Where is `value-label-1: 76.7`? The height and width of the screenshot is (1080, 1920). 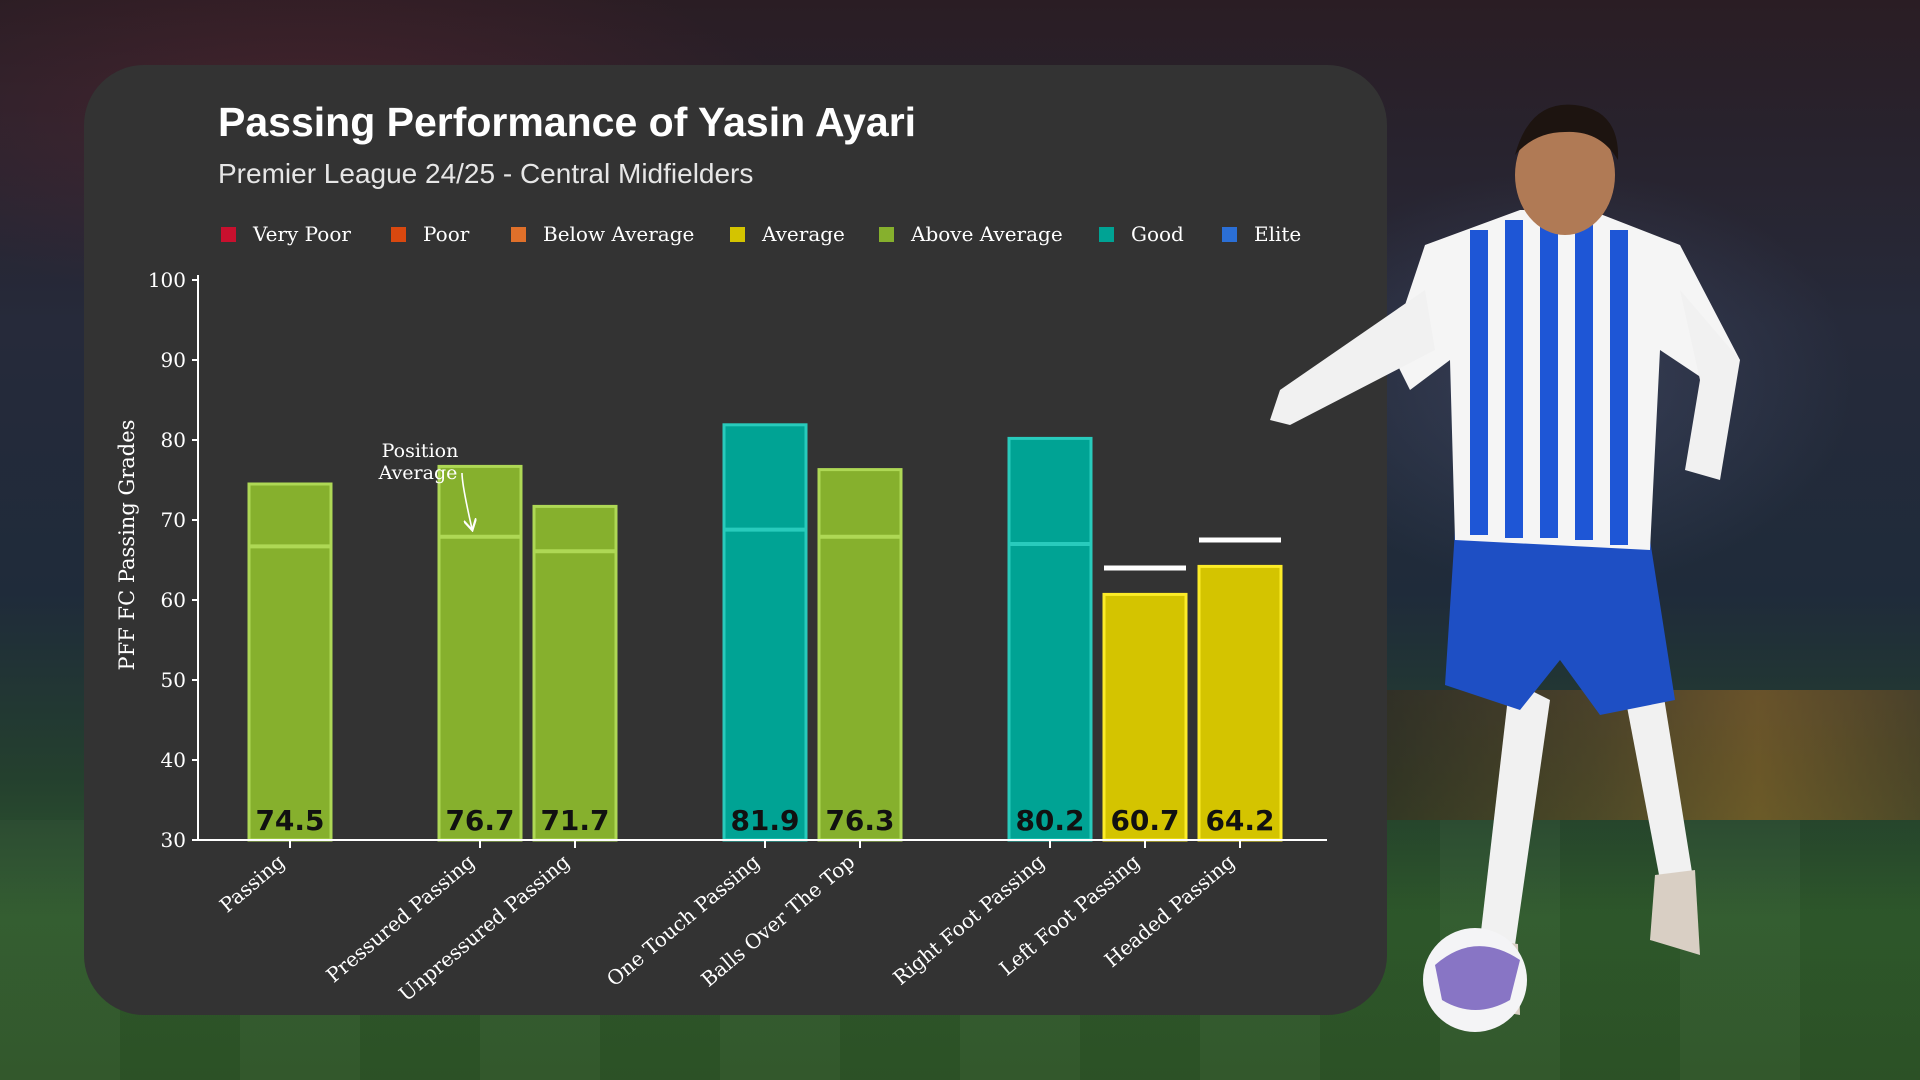 value-label-1: 76.7 is located at coordinates (479, 820).